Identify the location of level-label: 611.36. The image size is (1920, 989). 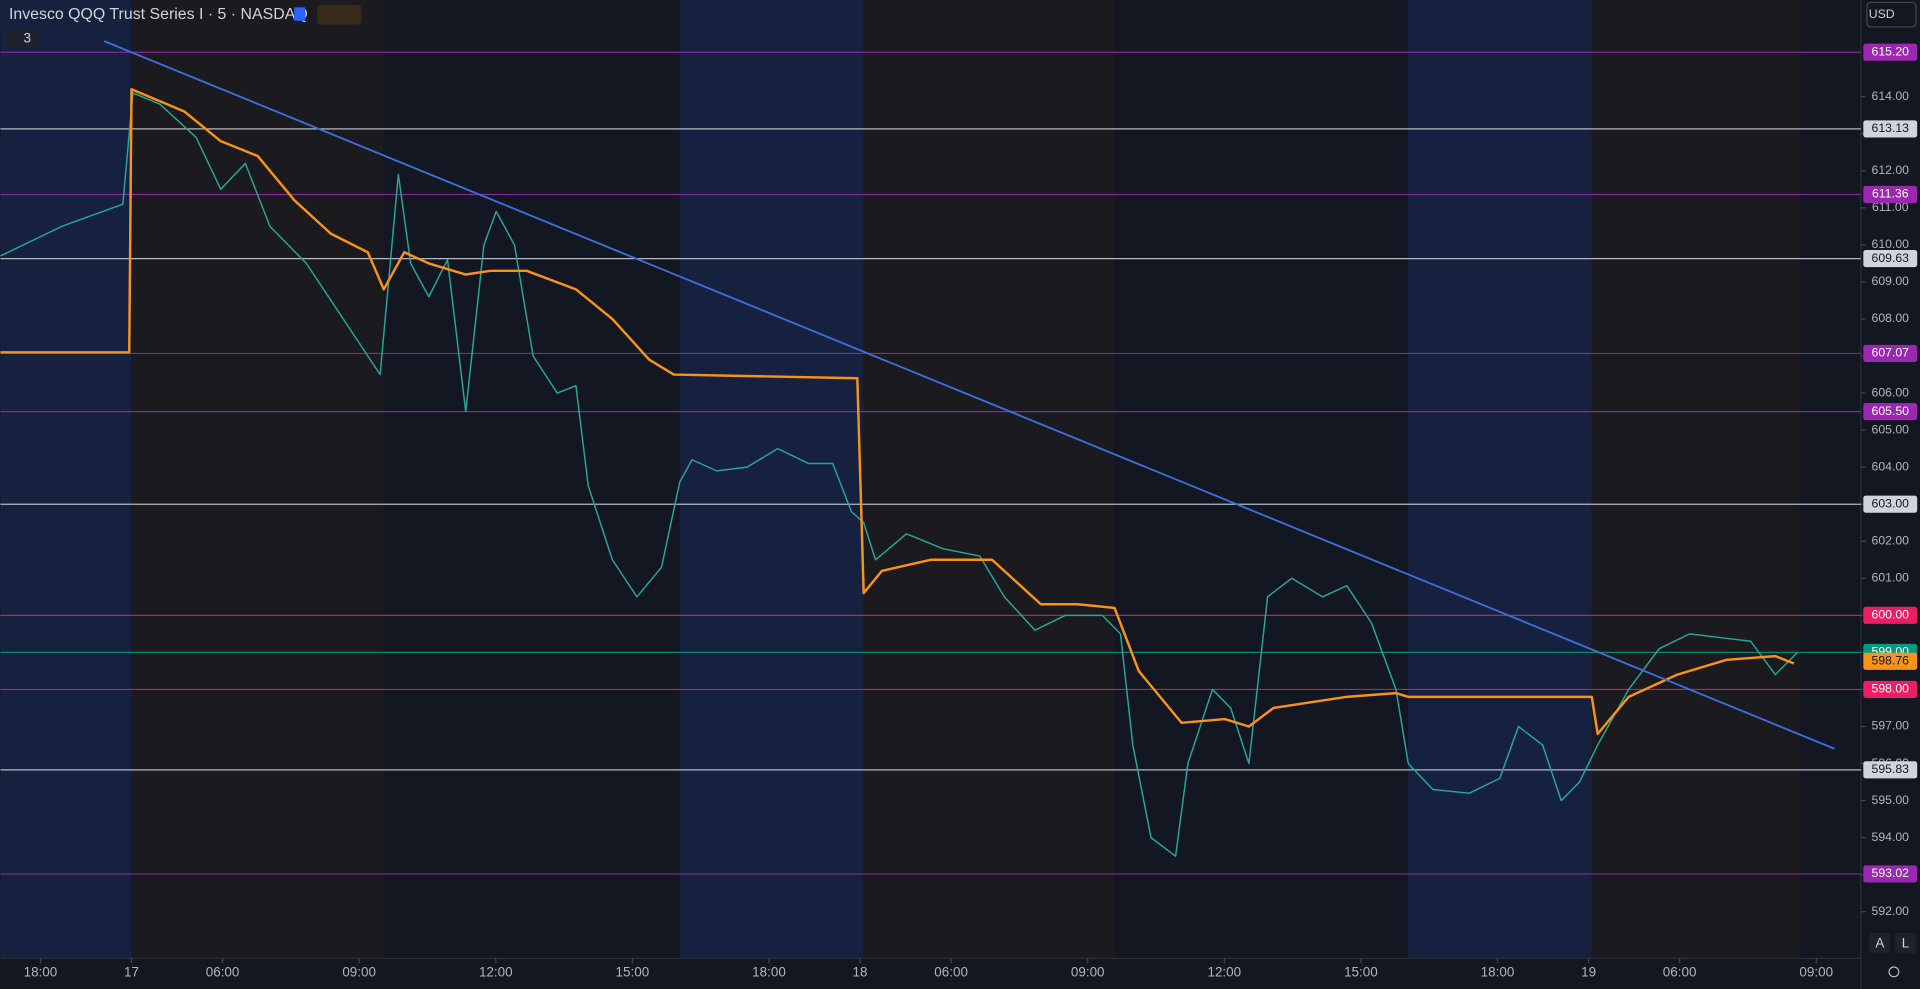
(1890, 194).